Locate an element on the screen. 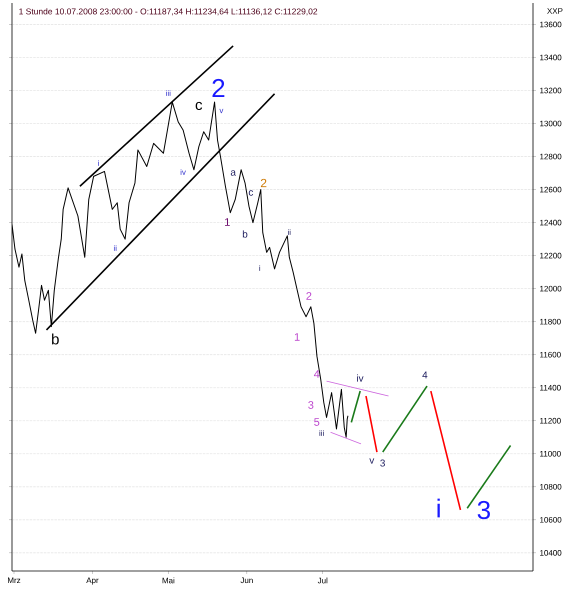  annotation: i is located at coordinates (439, 508).